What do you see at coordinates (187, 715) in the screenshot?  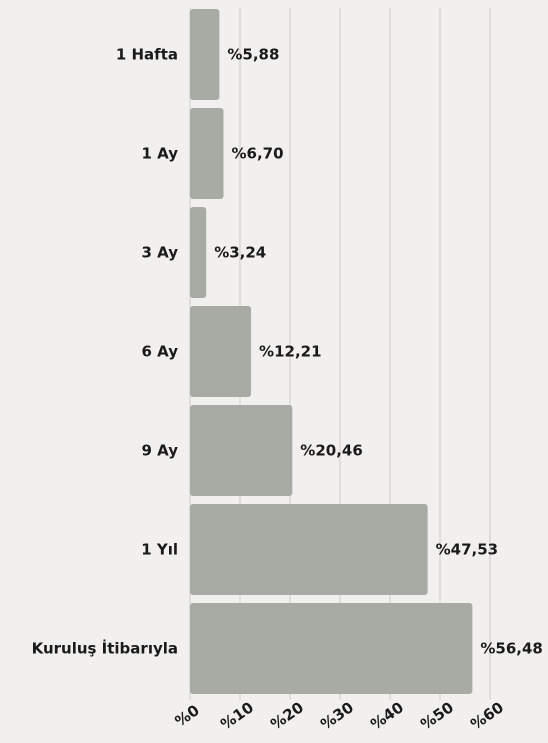 I see `x-tick-label: %0` at bounding box center [187, 715].